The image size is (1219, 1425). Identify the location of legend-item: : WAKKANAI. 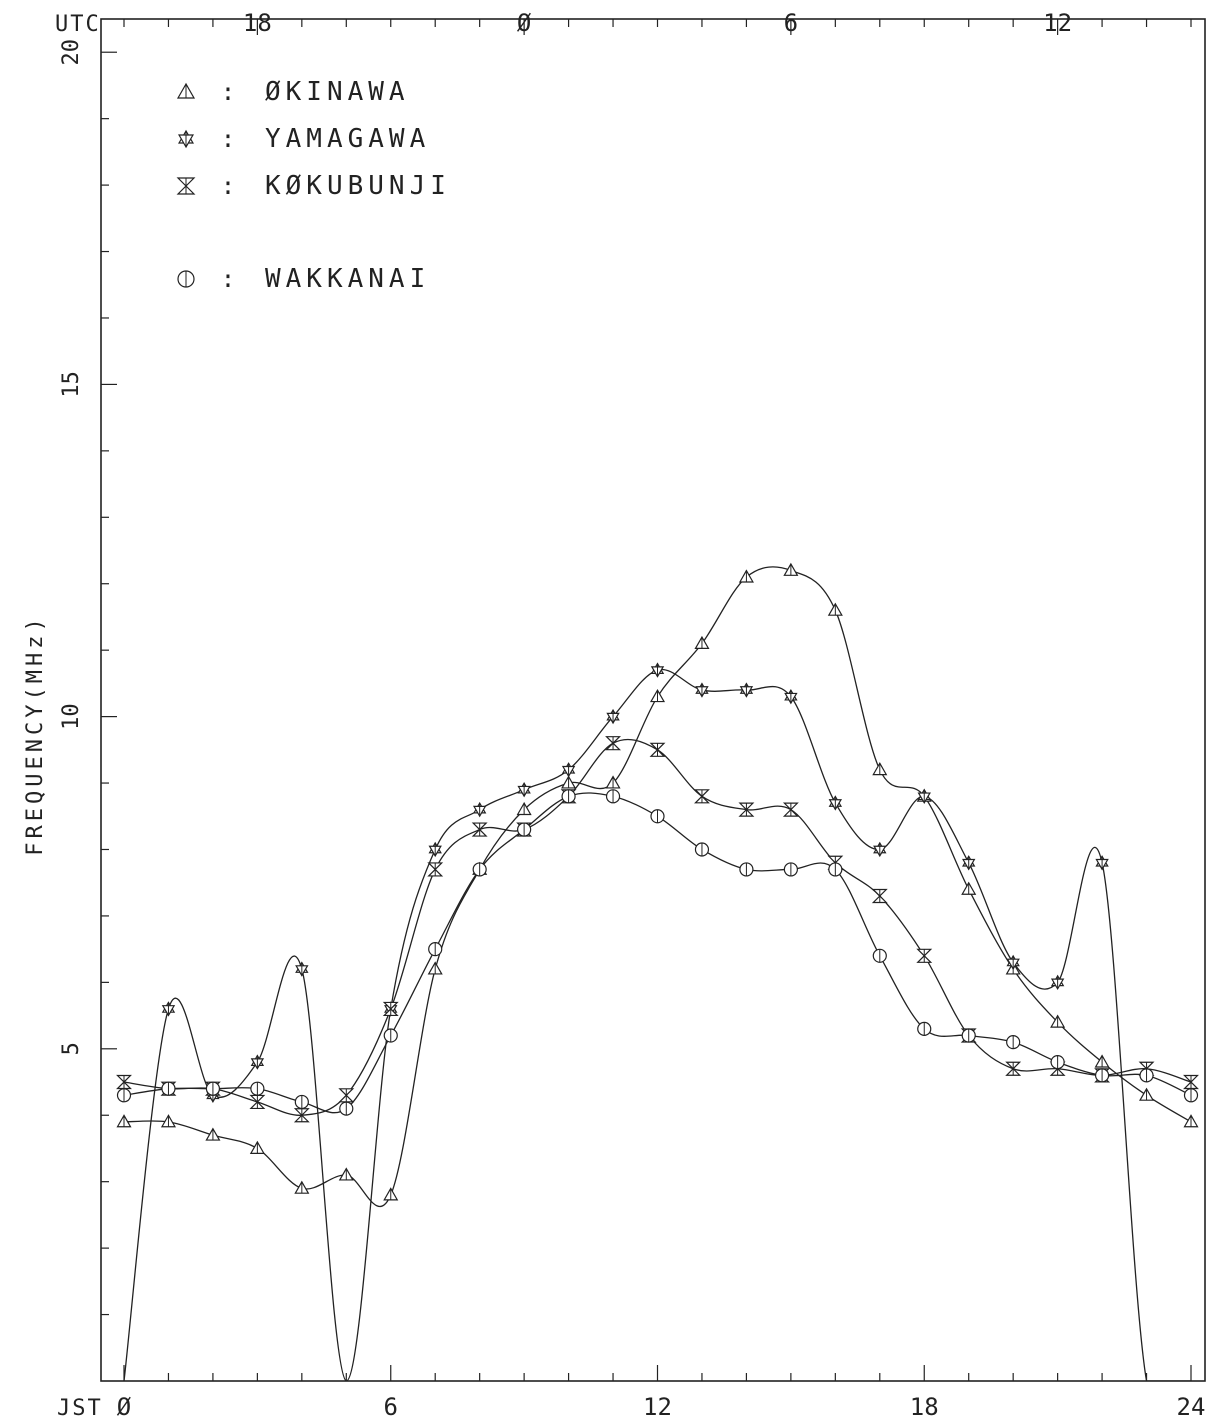
(303, 279).